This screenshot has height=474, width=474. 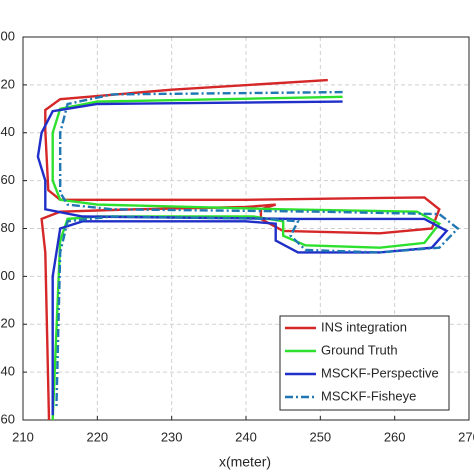 What do you see at coordinates (7, 131) in the screenshot?
I see `y-tick-label: 140` at bounding box center [7, 131].